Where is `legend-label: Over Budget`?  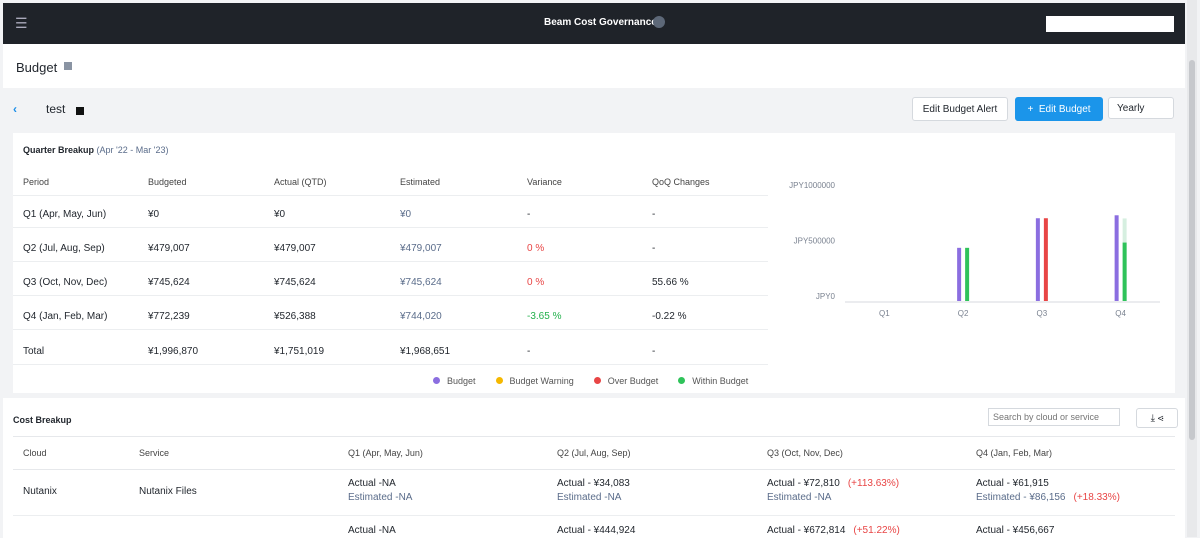
legend-label: Over Budget is located at coordinates (633, 381).